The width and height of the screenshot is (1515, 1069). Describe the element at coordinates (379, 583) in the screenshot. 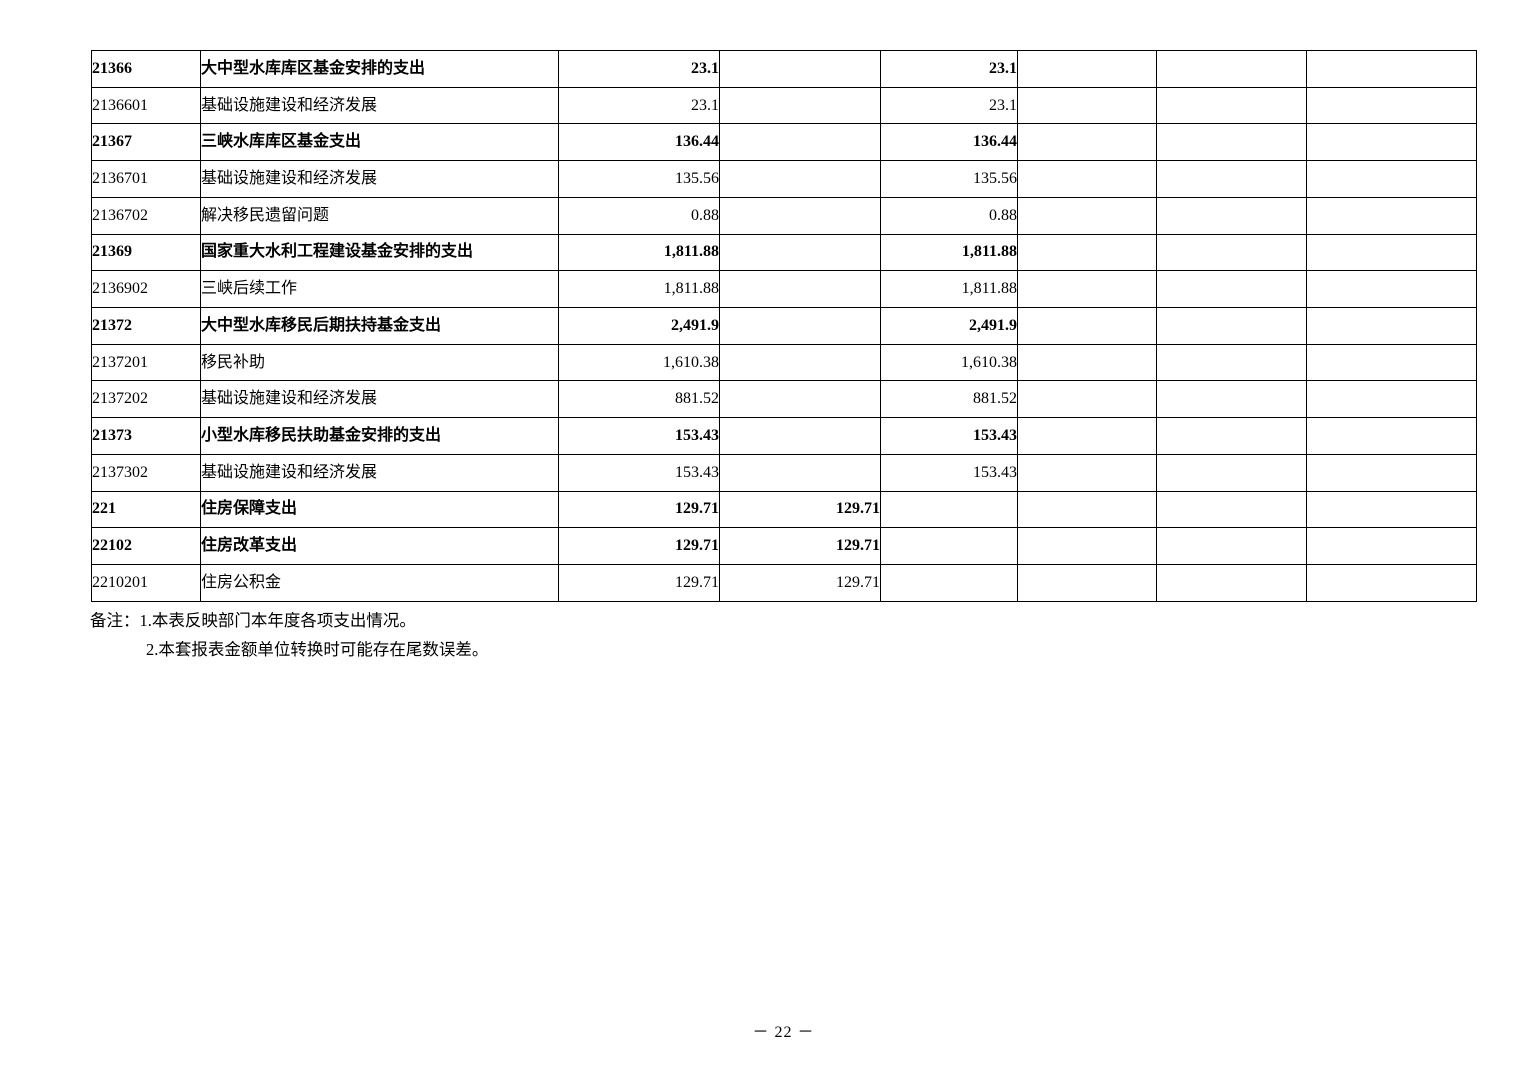

I see `name-cell: 住房公积金` at that location.